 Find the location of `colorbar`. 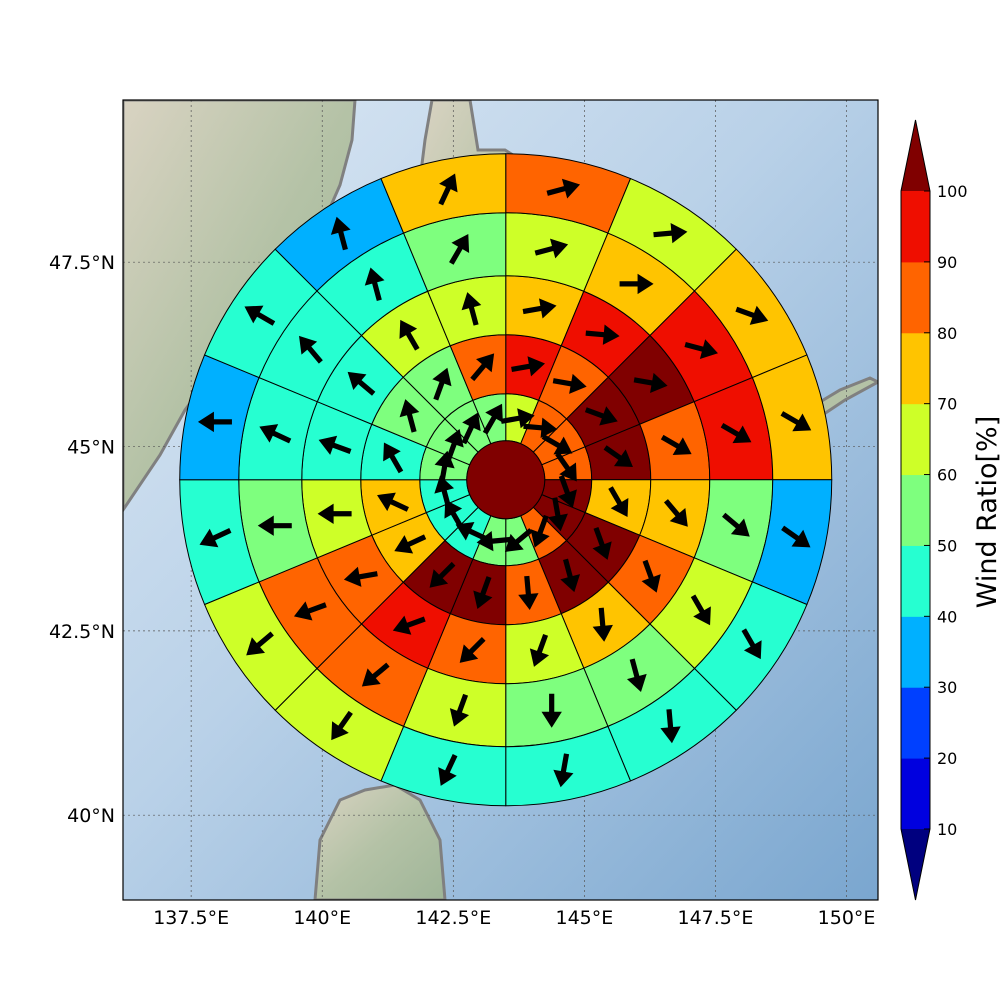

colorbar is located at coordinates (915, 510).